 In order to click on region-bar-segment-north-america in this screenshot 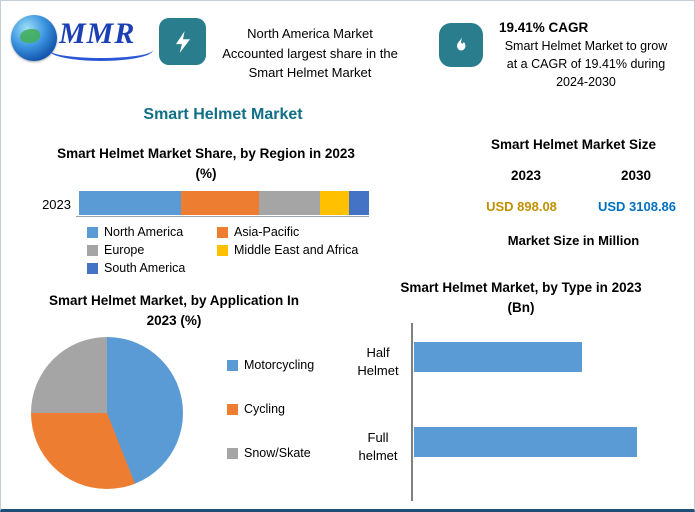, I will do `click(130, 203)`.